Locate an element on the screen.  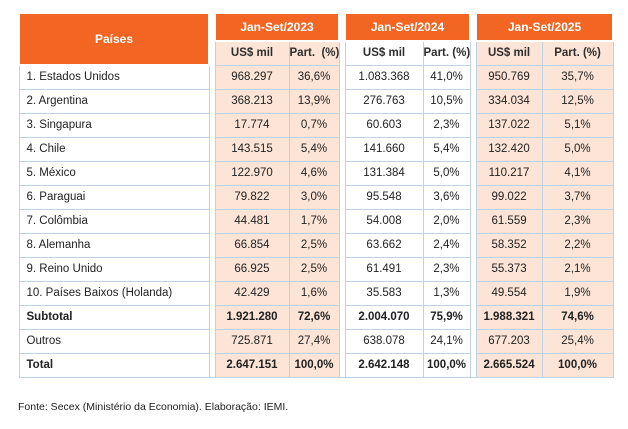
value-cell-share: 2,2% is located at coordinates (577, 245).